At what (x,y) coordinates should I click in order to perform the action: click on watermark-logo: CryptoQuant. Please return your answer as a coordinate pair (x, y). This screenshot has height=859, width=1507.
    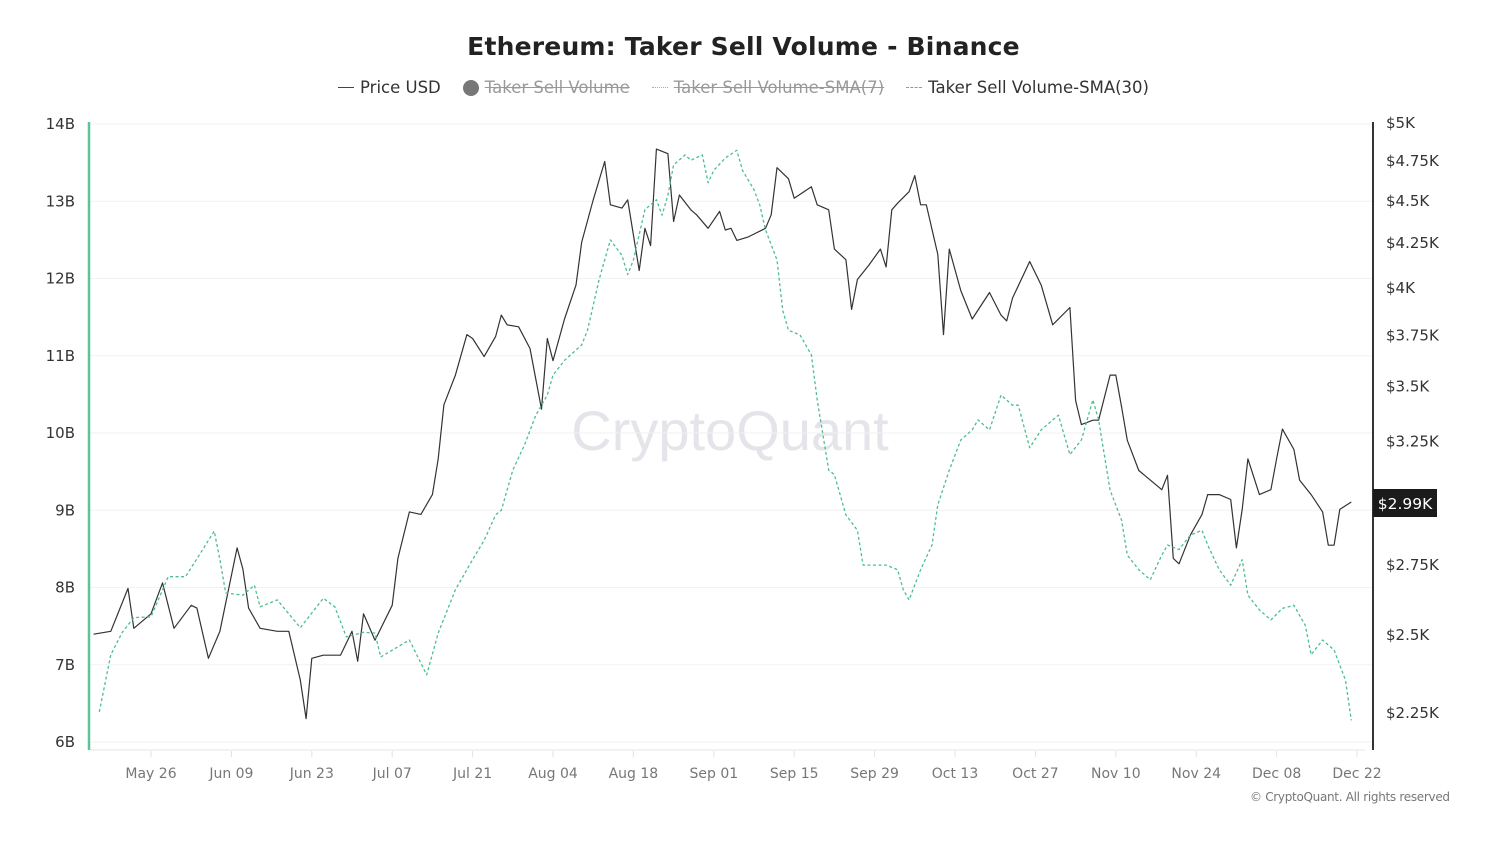
    Looking at the image, I should click on (730, 430).